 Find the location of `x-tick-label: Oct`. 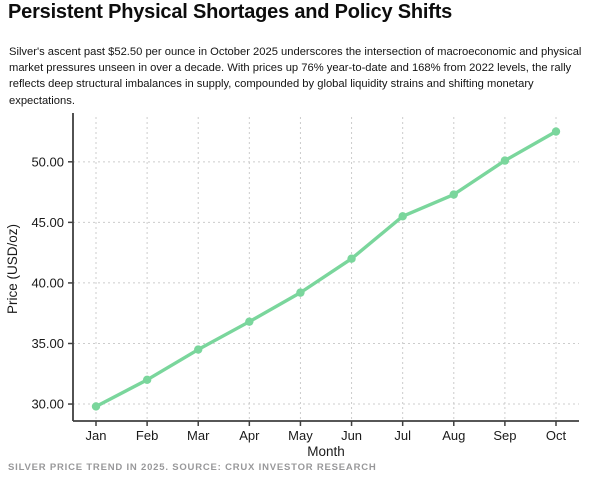

x-tick-label: Oct is located at coordinates (556, 435).